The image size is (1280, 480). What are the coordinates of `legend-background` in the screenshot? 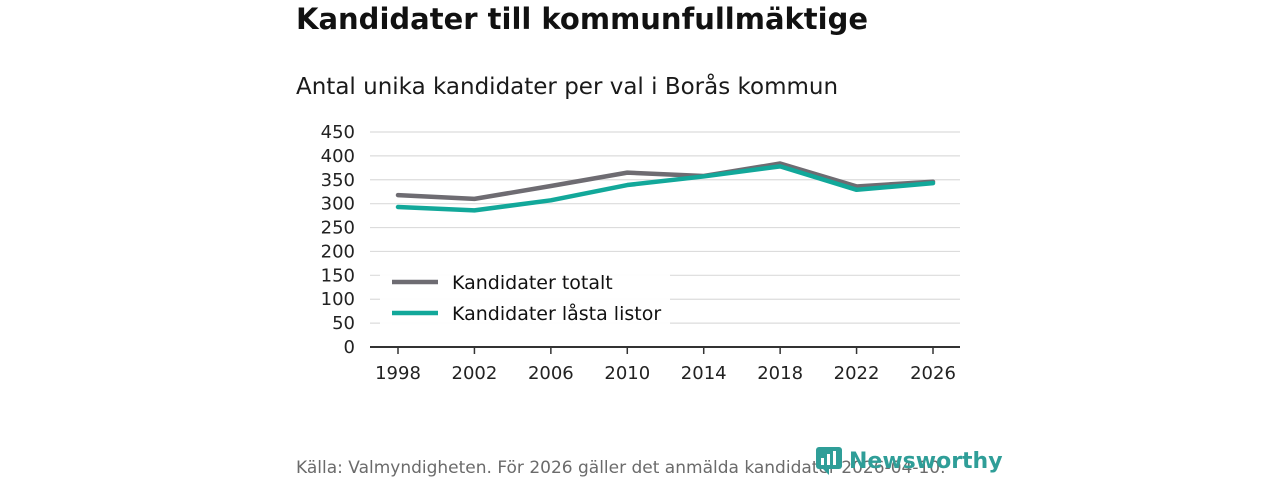 It's located at (525, 297).